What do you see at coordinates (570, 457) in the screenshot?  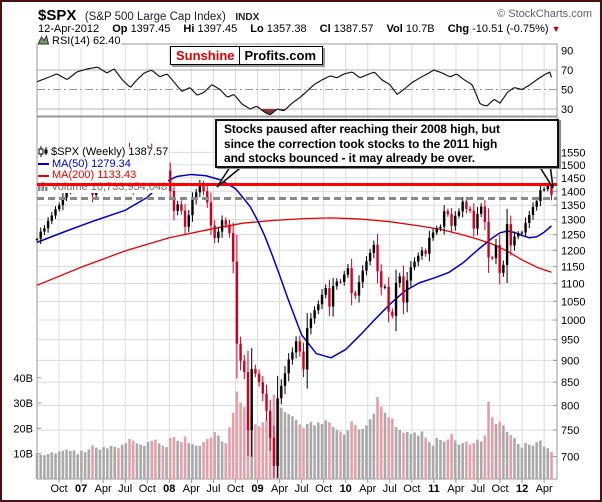 I see `svg-text: 700` at bounding box center [570, 457].